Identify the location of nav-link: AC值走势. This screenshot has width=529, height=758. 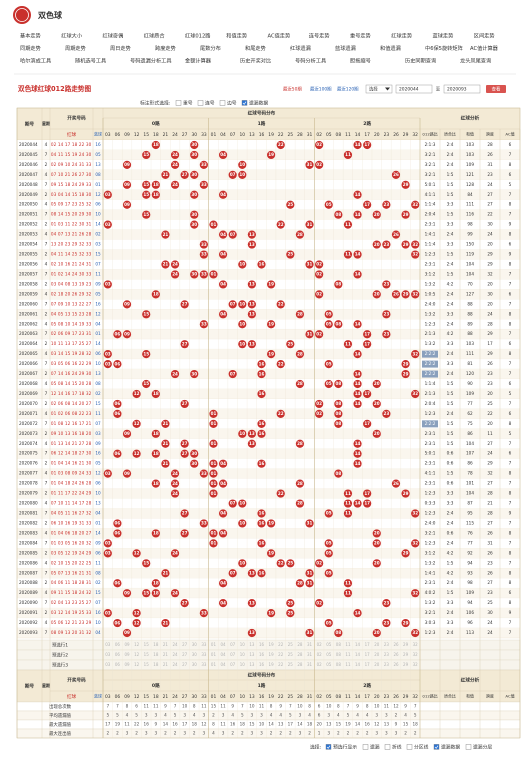
(279, 36).